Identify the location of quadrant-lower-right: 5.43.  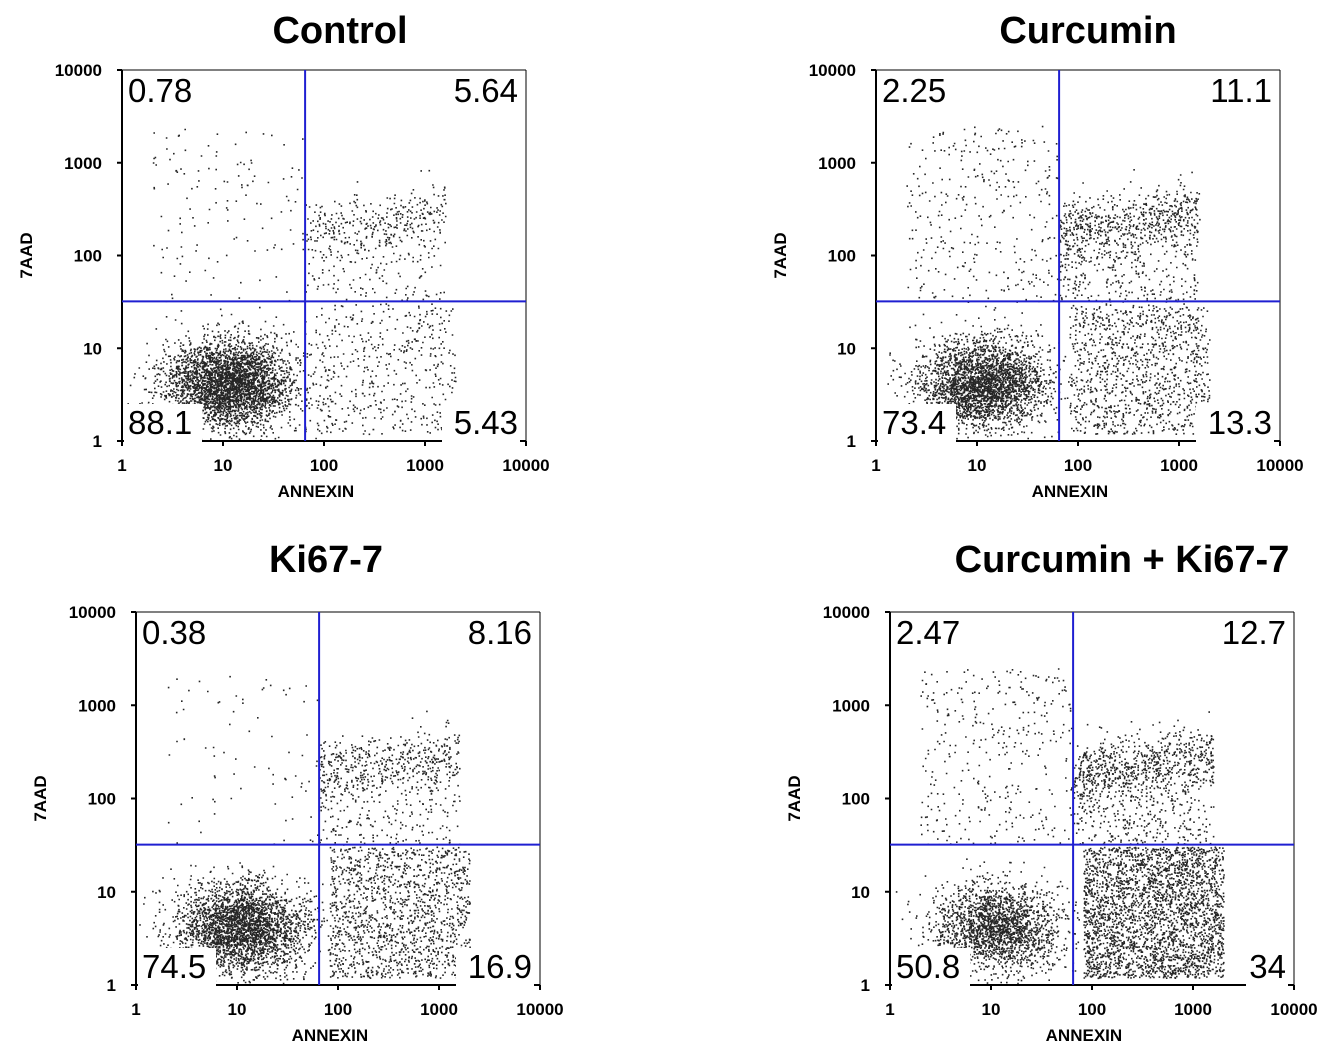
(481, 423).